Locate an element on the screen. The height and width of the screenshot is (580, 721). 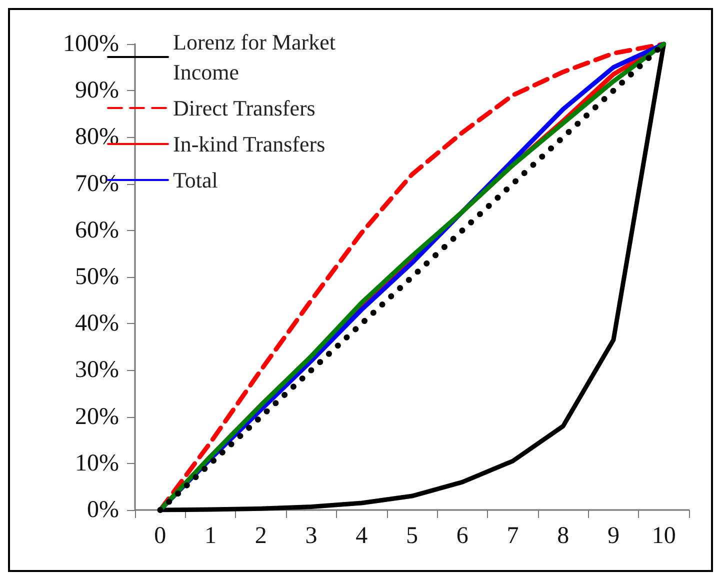
x-tick-label: 5 is located at coordinates (412, 536).